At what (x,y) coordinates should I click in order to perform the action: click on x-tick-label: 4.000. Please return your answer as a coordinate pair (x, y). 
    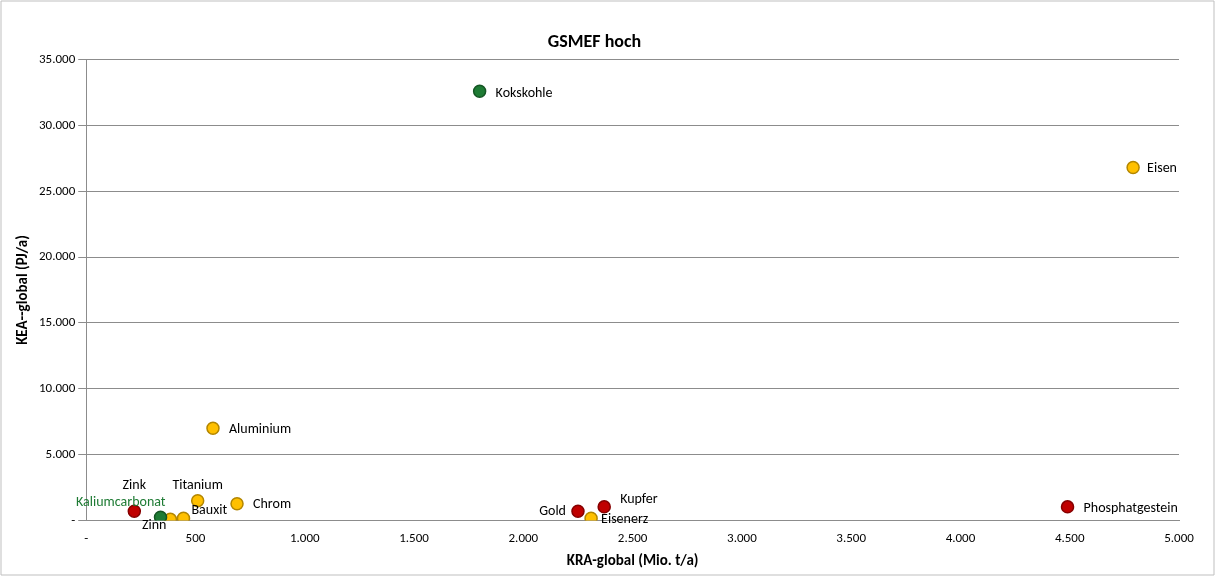
    Looking at the image, I should click on (960, 538).